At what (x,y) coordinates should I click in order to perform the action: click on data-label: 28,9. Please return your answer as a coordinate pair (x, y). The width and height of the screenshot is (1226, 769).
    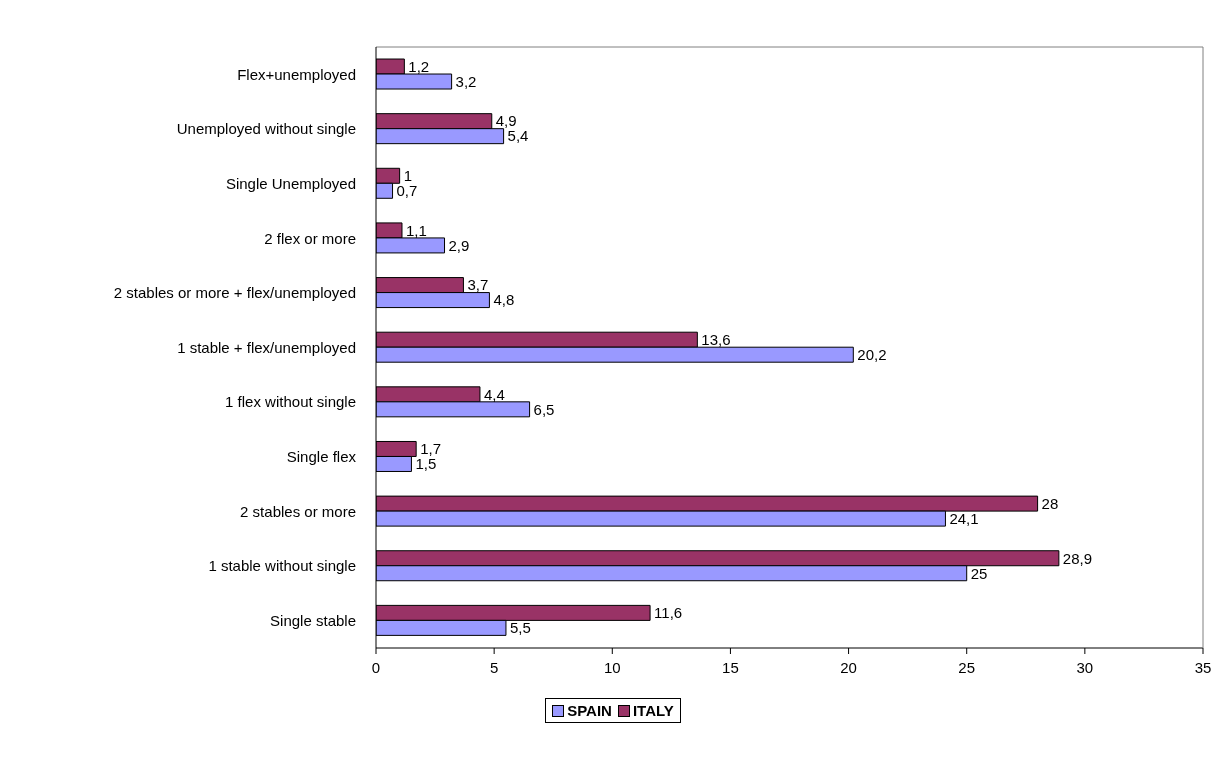
    Looking at the image, I should click on (1077, 558).